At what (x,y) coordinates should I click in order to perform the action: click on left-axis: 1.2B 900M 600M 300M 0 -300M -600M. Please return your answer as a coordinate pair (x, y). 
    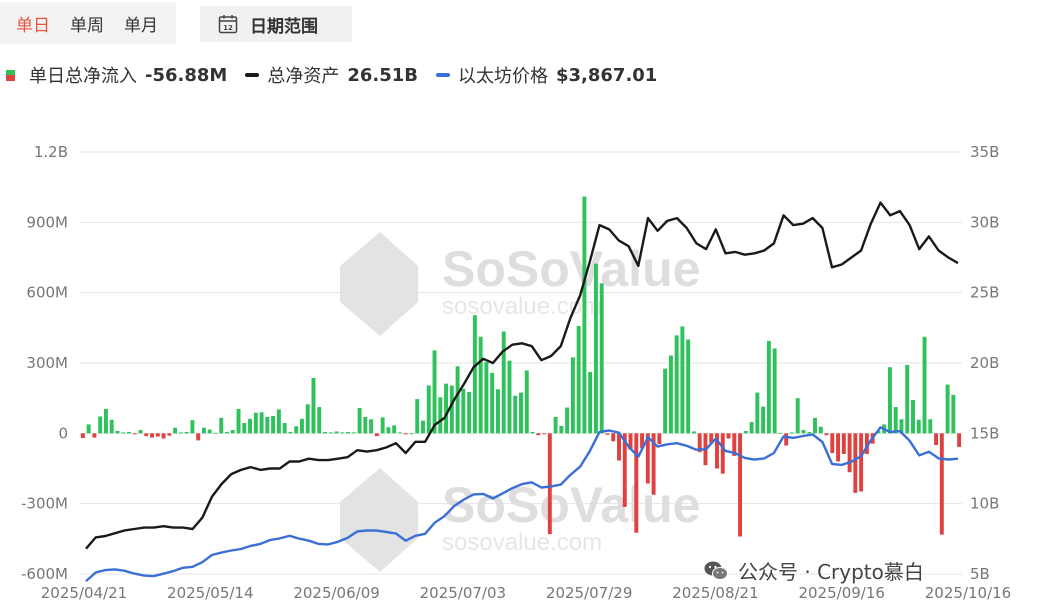
    Looking at the image, I should click on (44, 363).